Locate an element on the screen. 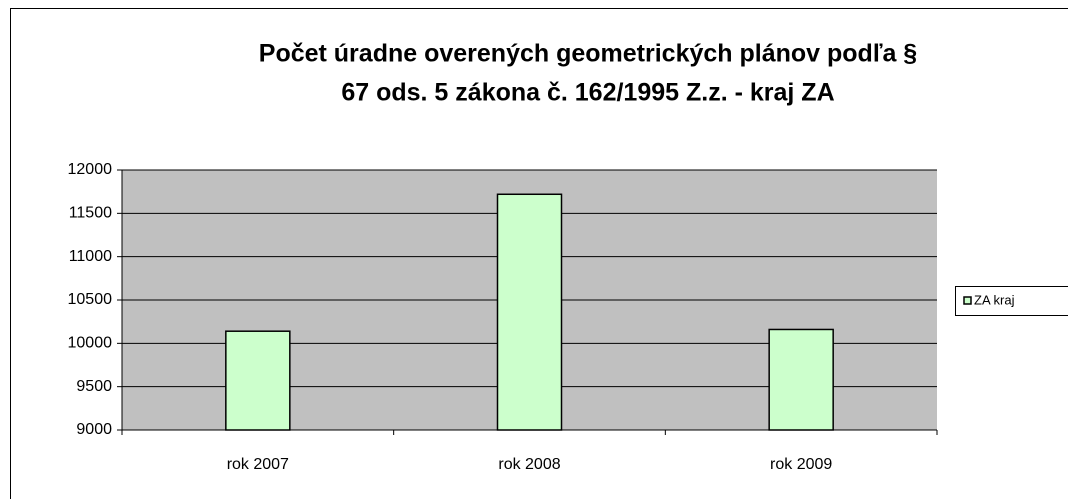 This screenshot has width=1068, height=504. y-tick-label: 9000 is located at coordinates (94, 429).